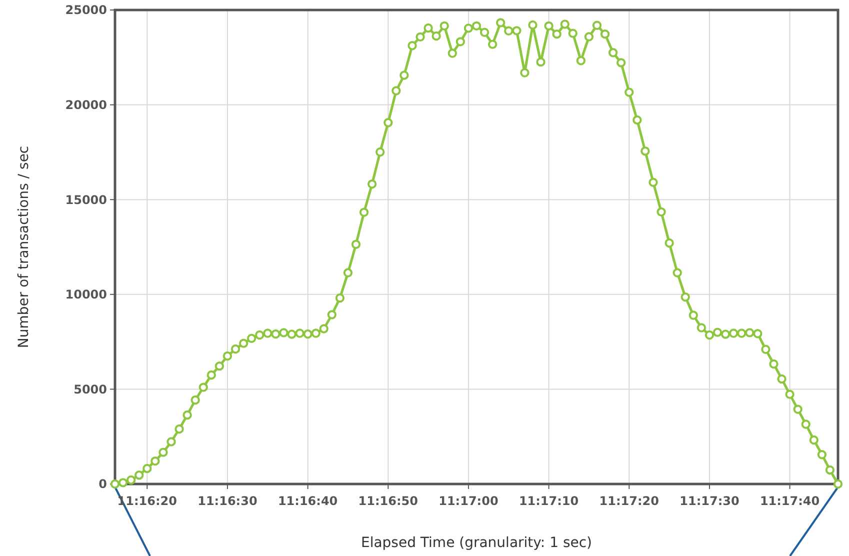 The height and width of the screenshot is (556, 849). What do you see at coordinates (468, 501) in the screenshot?
I see `x-tick-label: 11:17:00` at bounding box center [468, 501].